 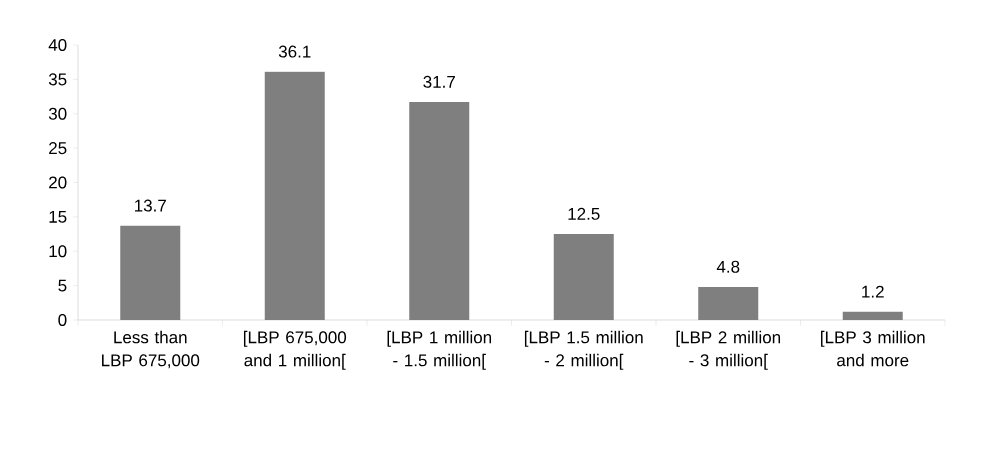 What do you see at coordinates (294, 51) in the screenshot?
I see `data-label: 36.1` at bounding box center [294, 51].